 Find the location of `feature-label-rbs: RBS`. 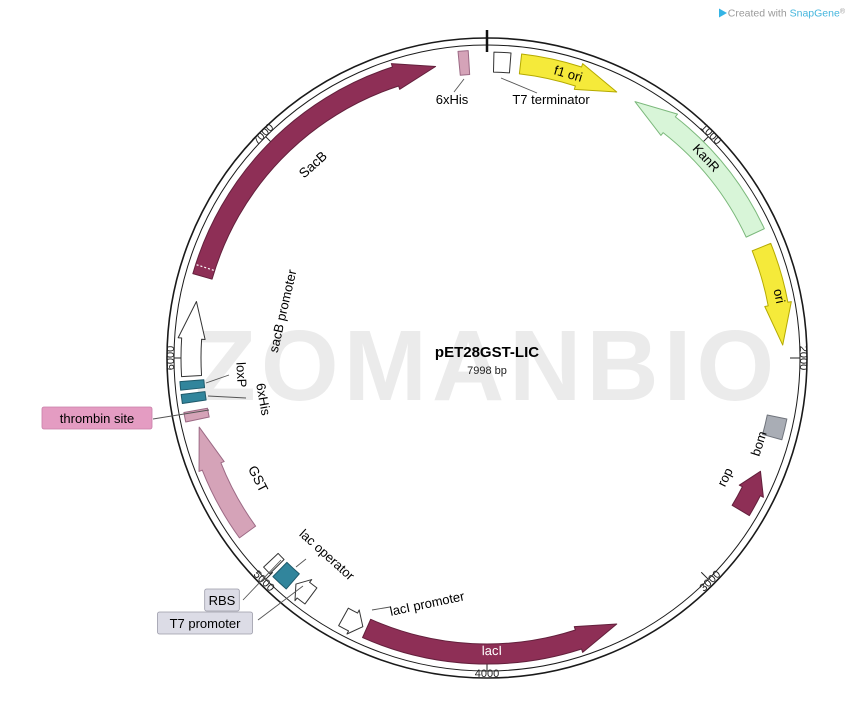

feature-label-rbs: RBS is located at coordinates (222, 600).